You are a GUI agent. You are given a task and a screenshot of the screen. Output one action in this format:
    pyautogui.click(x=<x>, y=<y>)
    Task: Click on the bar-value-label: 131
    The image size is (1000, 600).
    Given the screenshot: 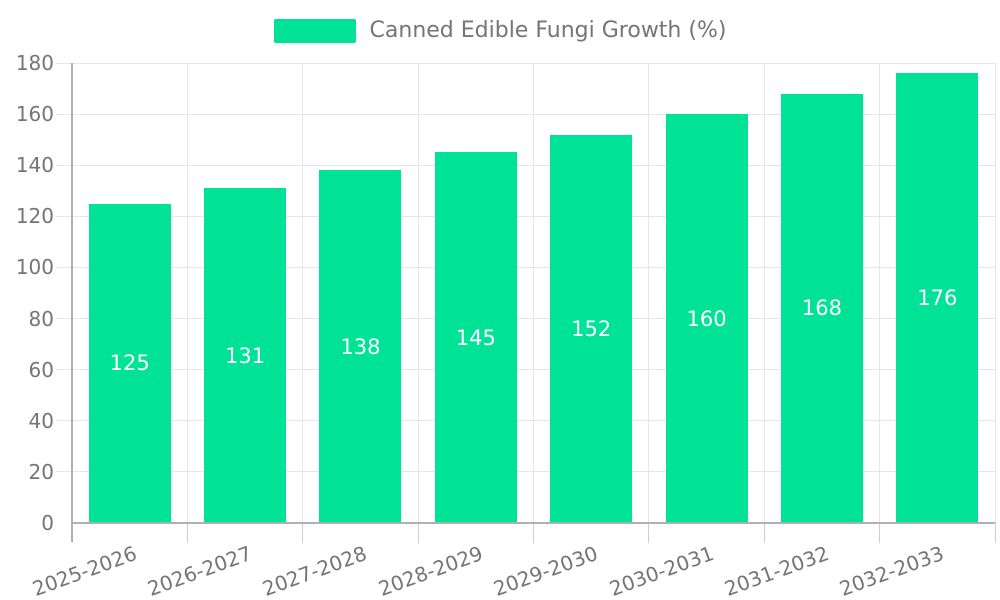 What is the action you would take?
    pyautogui.click(x=245, y=355)
    